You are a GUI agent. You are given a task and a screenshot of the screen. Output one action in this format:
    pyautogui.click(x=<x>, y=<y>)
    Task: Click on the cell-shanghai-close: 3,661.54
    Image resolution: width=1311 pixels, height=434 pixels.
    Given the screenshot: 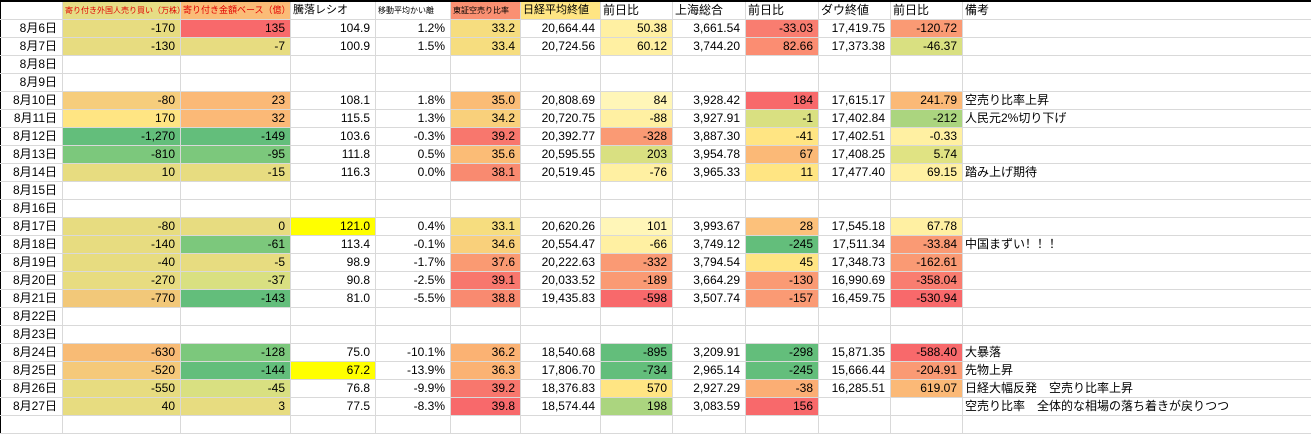 What is the action you would take?
    pyautogui.click(x=709, y=29)
    